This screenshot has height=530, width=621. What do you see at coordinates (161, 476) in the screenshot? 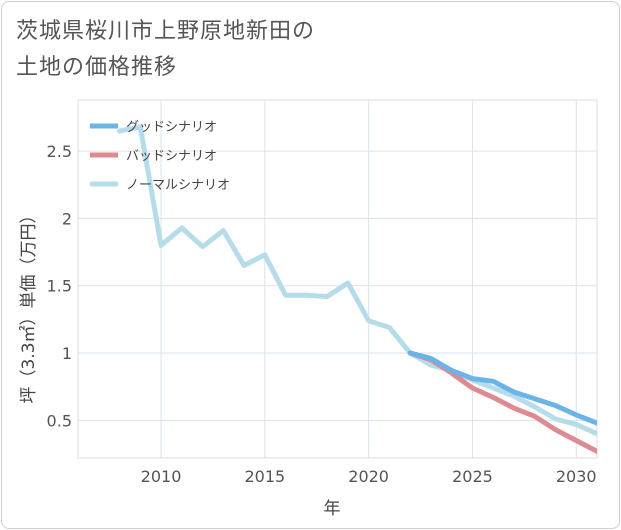
I see `x-tick-label: 2010` at bounding box center [161, 476].